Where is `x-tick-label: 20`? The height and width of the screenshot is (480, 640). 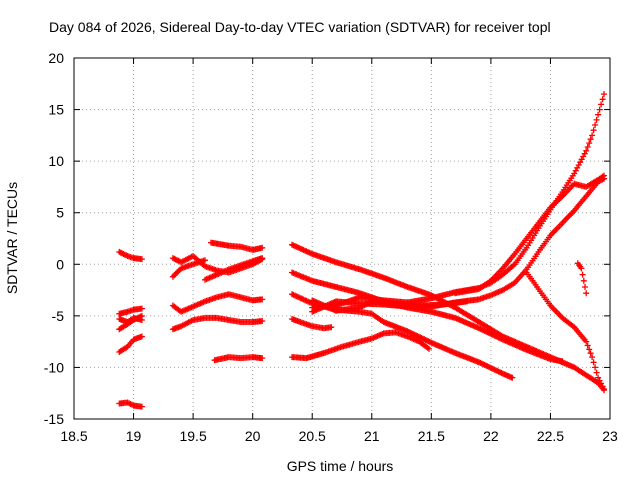 x-tick-label: 20 is located at coordinates (253, 436).